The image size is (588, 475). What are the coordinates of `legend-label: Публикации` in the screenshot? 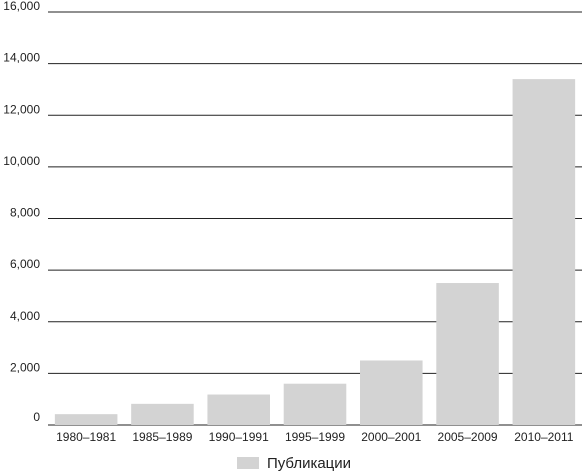 It's located at (309, 463).